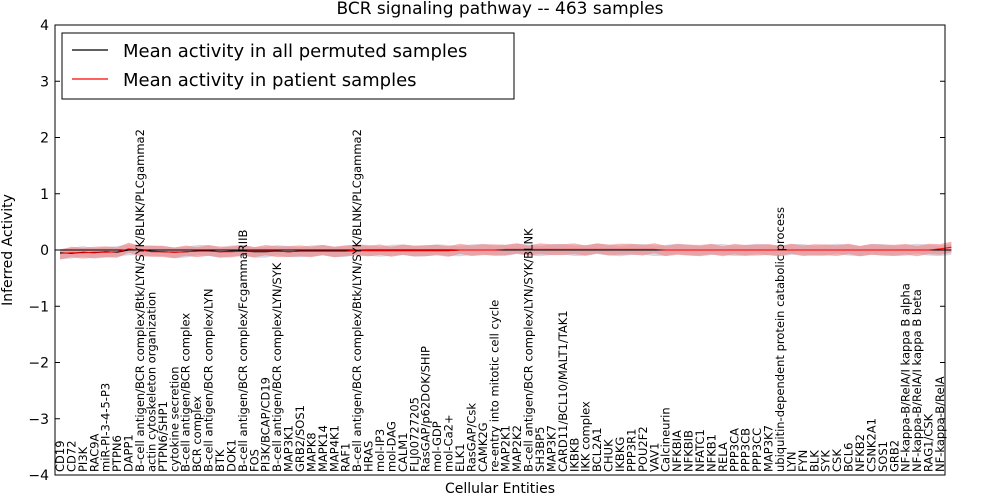 The image size is (1000, 500). I want to click on entity-label: NFKBIB, so click(689, 451).